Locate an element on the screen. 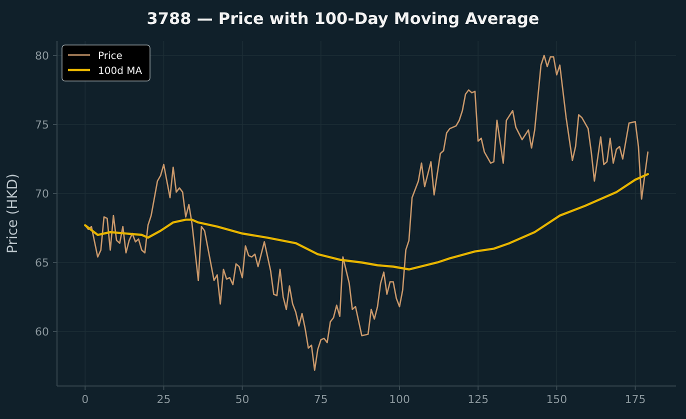  y-tick-label: 75 is located at coordinates (42, 125).